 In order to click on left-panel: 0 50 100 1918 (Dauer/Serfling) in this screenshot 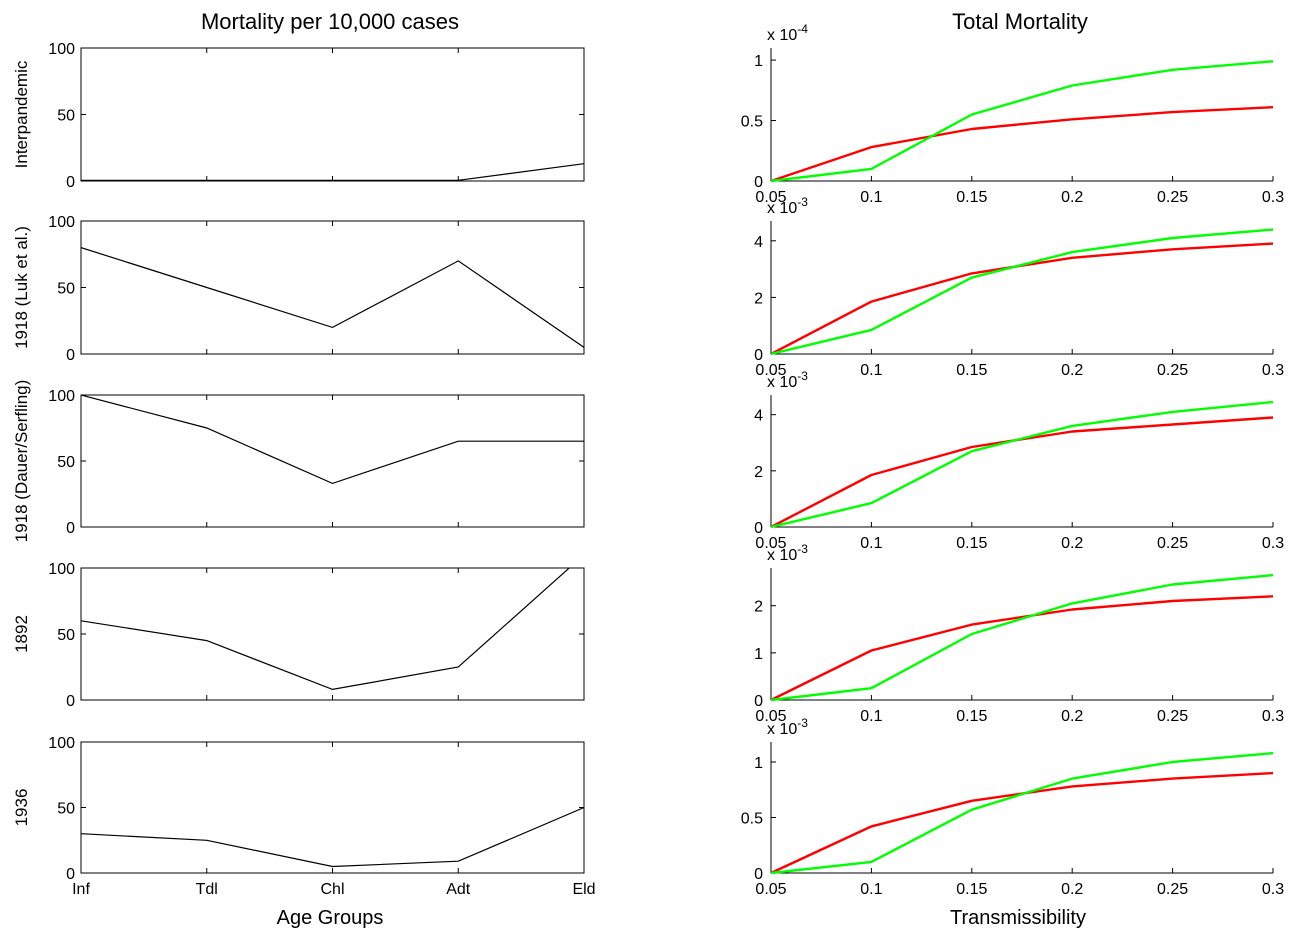, I will do `click(298, 461)`.